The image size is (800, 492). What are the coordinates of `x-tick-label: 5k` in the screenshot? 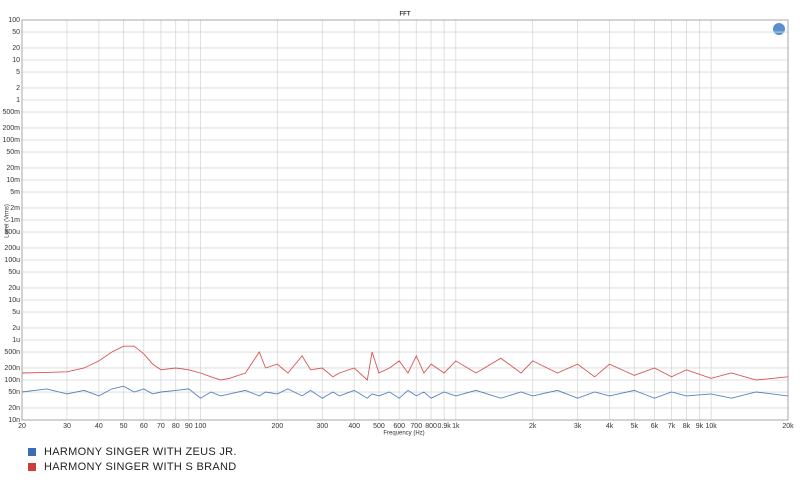 It's located at (635, 426).